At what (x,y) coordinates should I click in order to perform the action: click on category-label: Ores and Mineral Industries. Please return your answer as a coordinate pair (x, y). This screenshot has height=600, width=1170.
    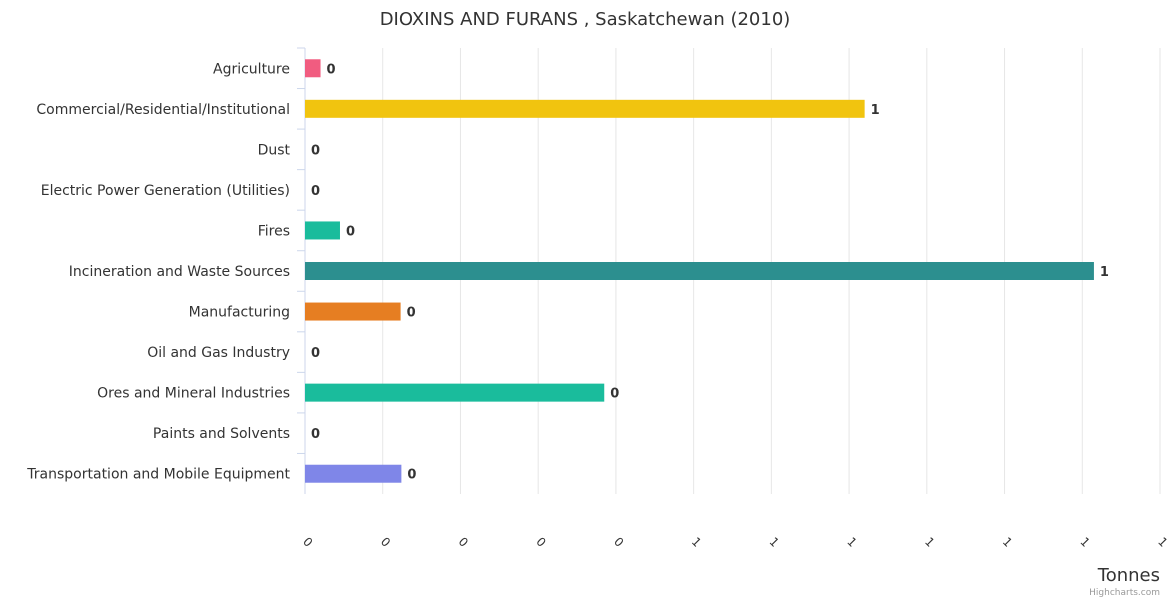
    Looking at the image, I should click on (193, 394).